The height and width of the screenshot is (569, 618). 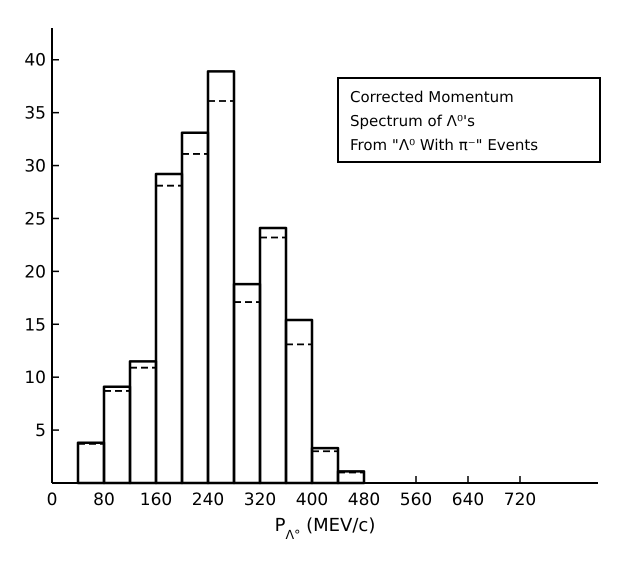 What do you see at coordinates (35, 378) in the screenshot?
I see `y-tick-label: 10` at bounding box center [35, 378].